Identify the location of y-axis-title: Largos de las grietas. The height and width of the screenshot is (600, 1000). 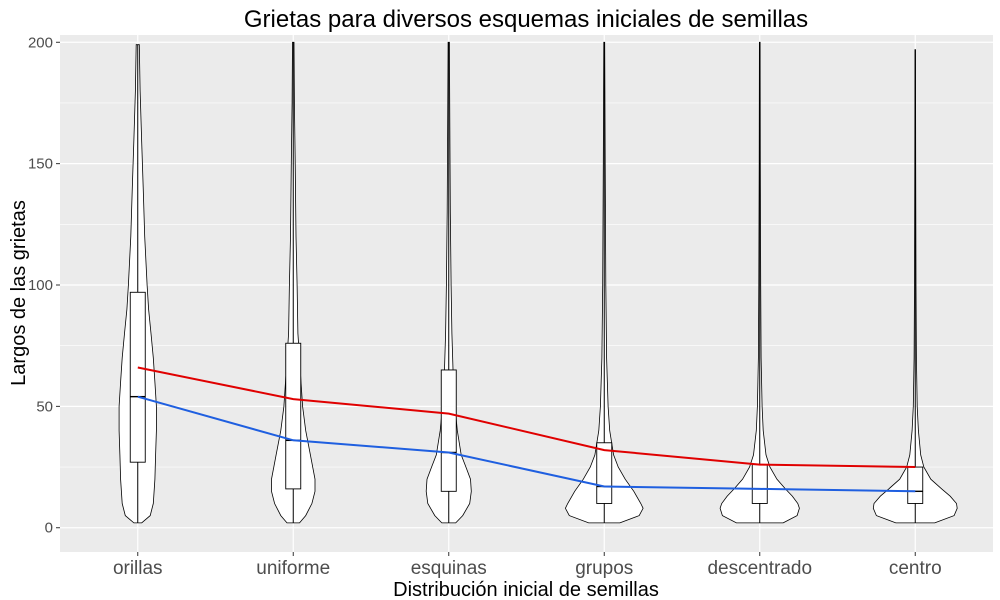
(19, 293).